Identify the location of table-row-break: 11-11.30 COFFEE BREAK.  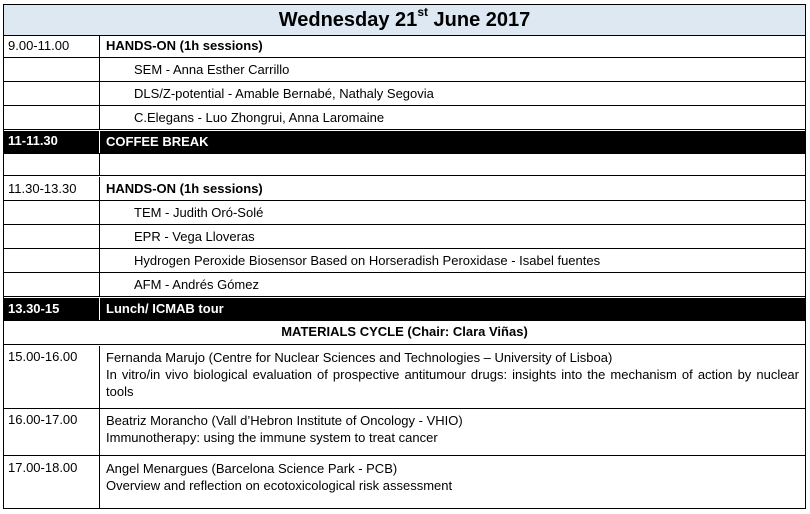
(404, 142).